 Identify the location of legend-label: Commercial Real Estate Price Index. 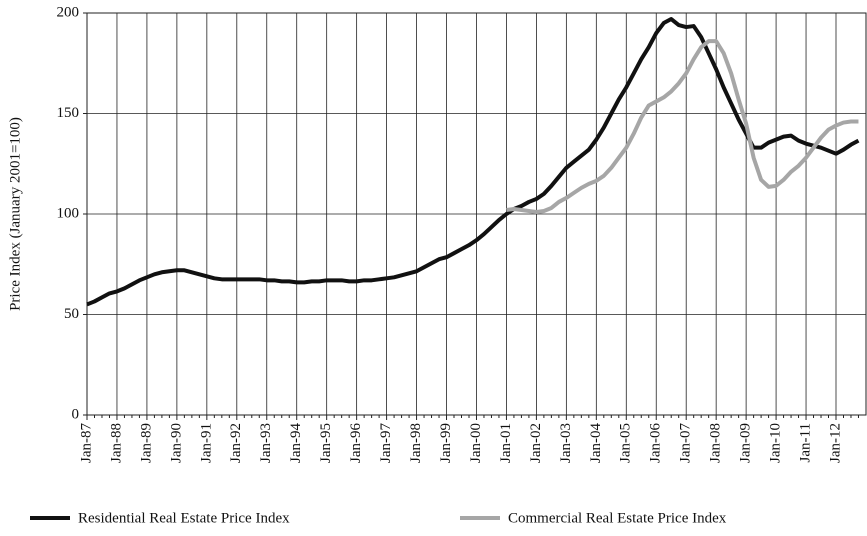
(617, 518).